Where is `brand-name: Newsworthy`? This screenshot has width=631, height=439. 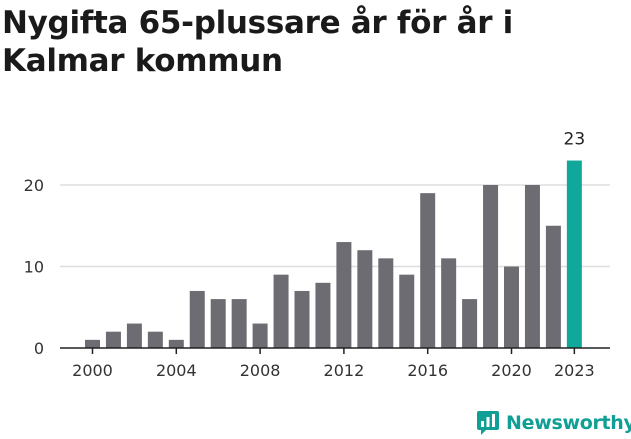 brand-name: Newsworthy is located at coordinates (568, 423).